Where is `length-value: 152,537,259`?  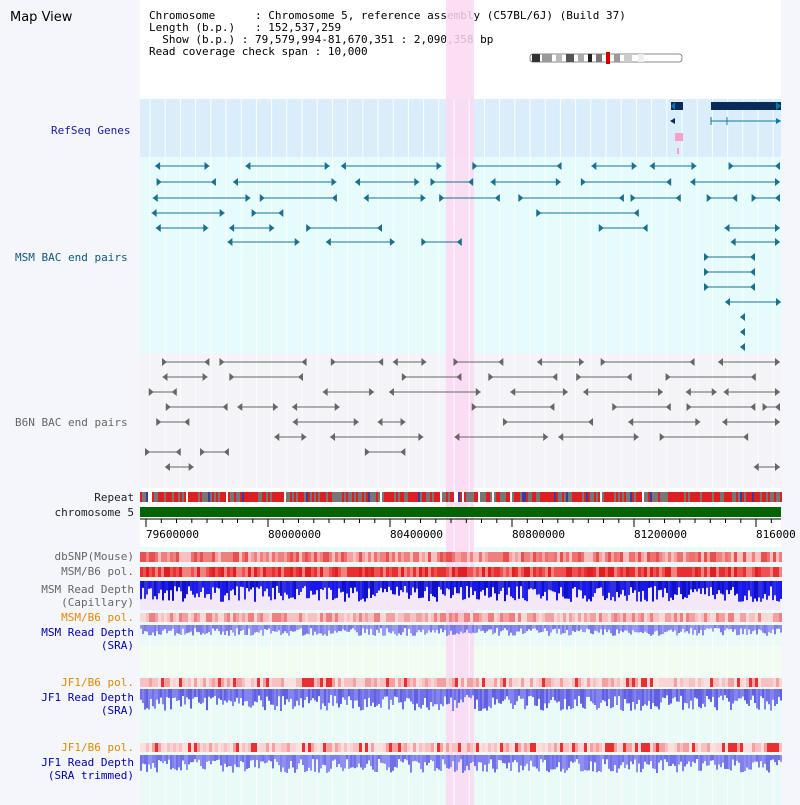
length-value: 152,537,259 is located at coordinates (305, 27).